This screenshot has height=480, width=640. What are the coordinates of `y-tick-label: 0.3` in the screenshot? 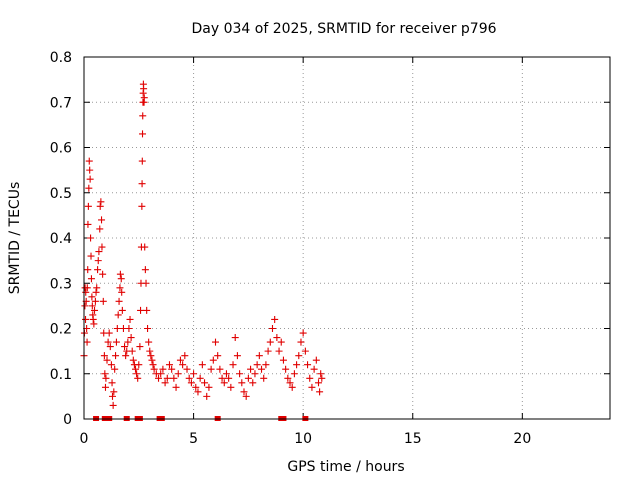 It's located at (61, 284).